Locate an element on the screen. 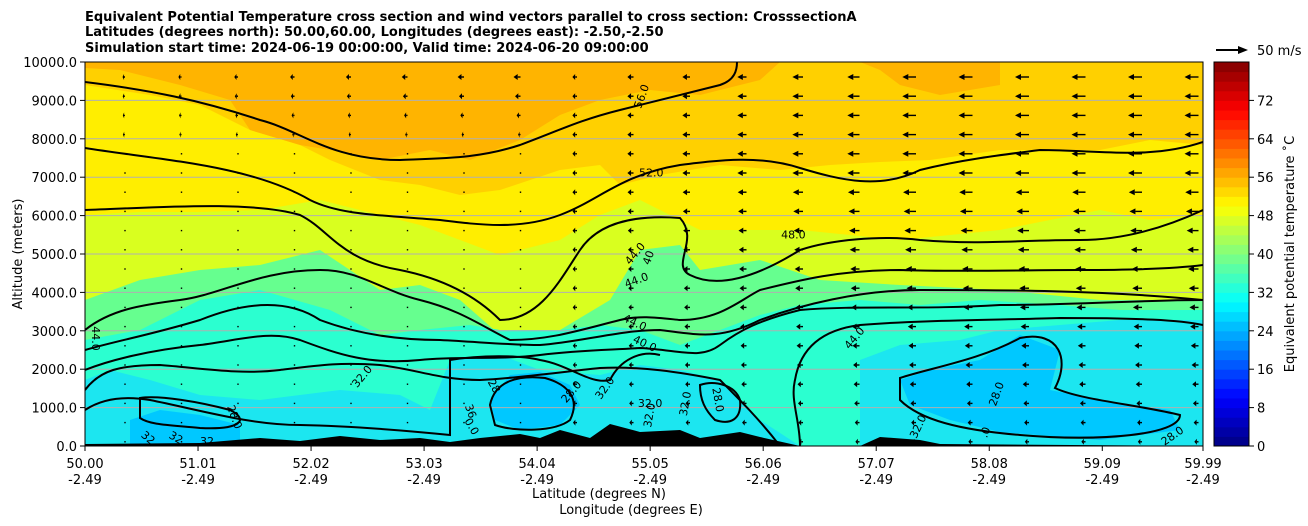 Image resolution: width=1308 pixels, height=526 pixels. contour-32b is located at coordinates (997, 381).